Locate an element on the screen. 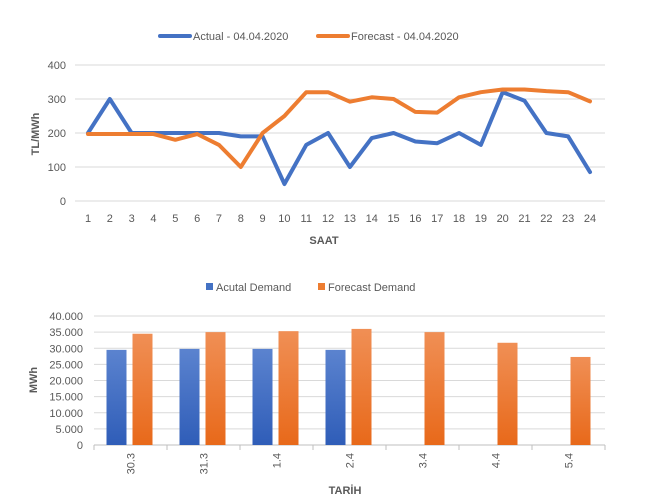 This screenshot has width=646, height=499. x-tick-label: 3.4 is located at coordinates (424, 460).